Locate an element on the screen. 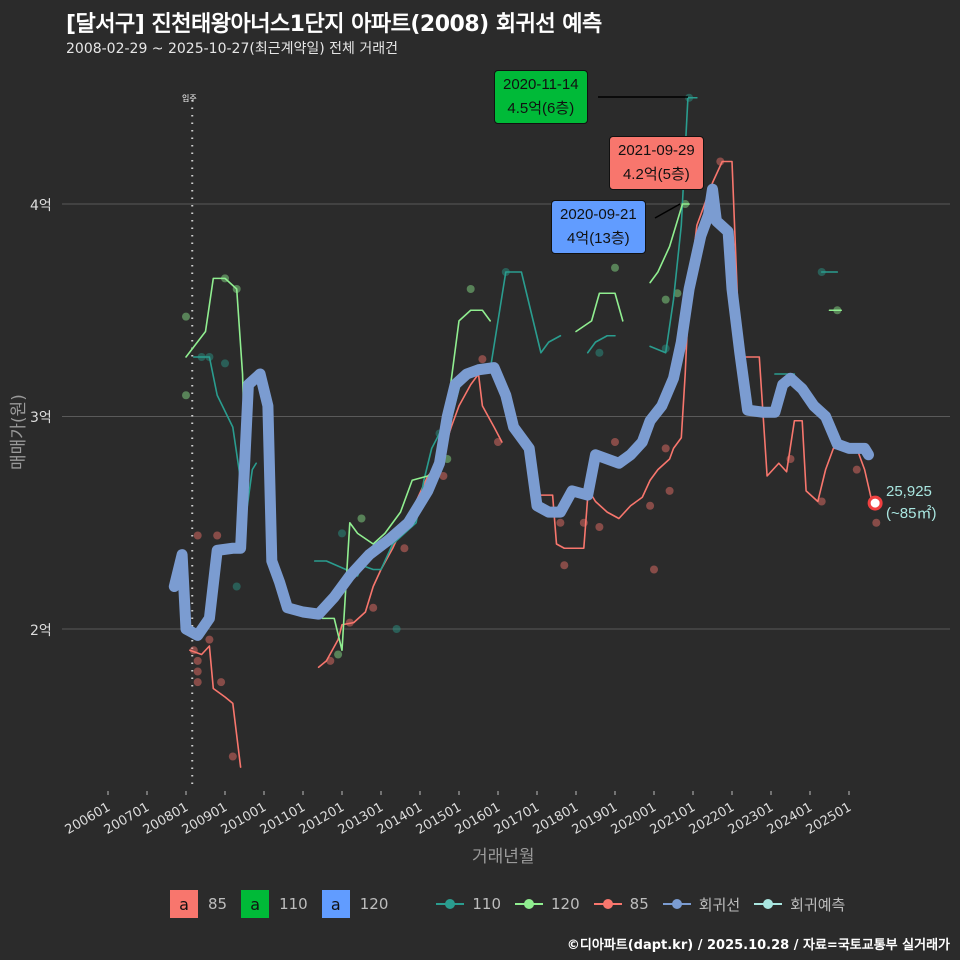 This screenshot has height=960, width=960. forecast-value: 25,925 is located at coordinates (909, 491).